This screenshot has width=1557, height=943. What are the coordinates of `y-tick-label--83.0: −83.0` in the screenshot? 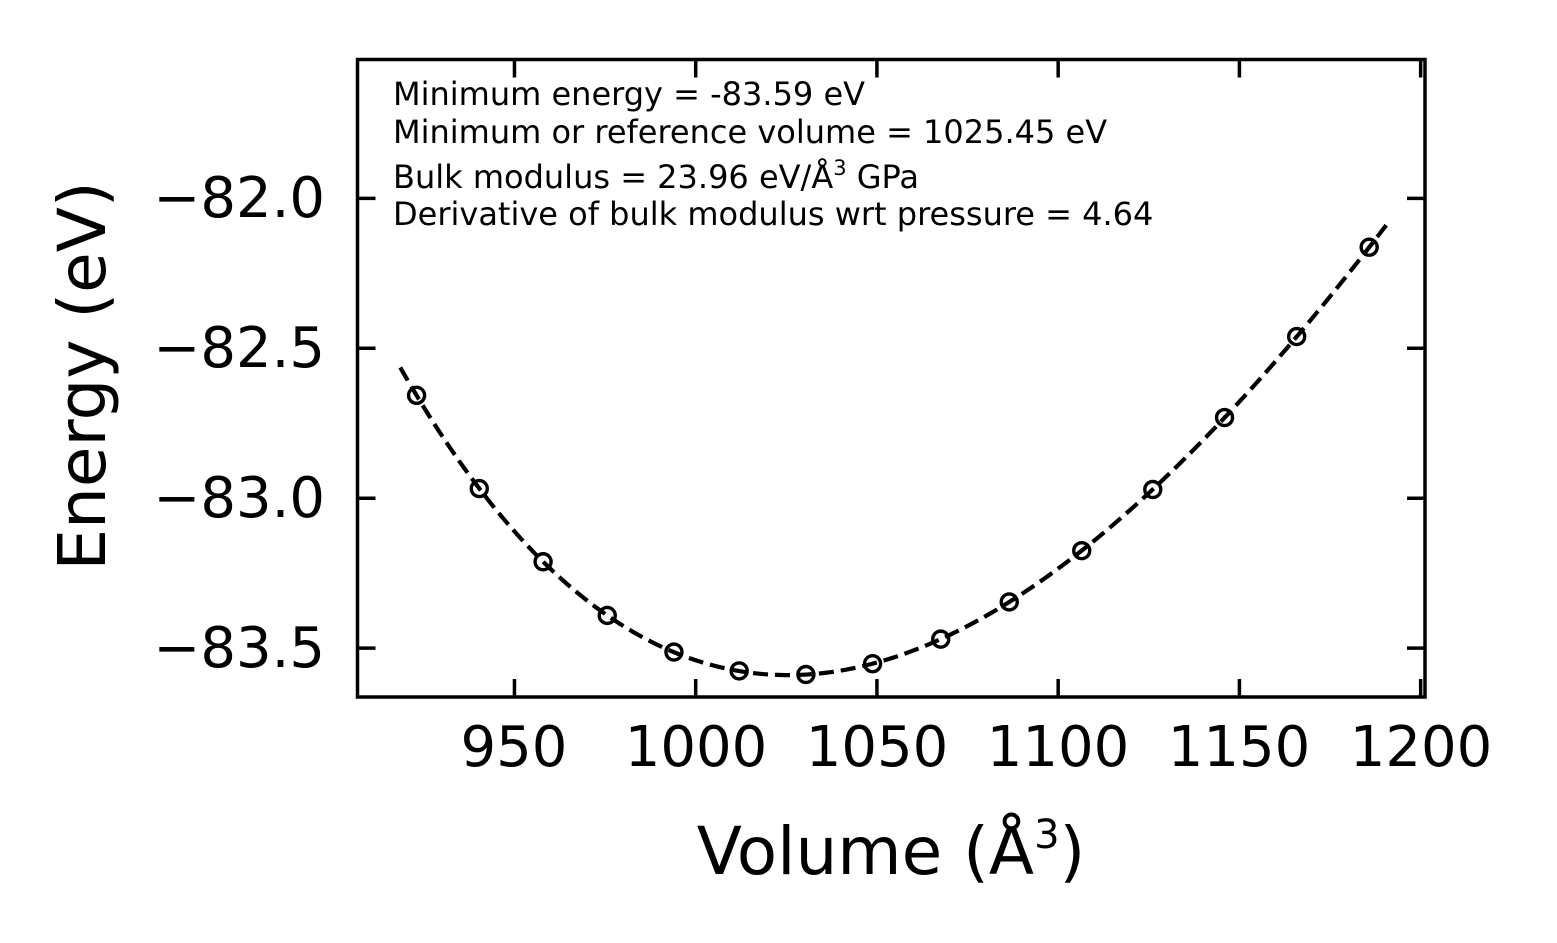 It's located at (239, 498).